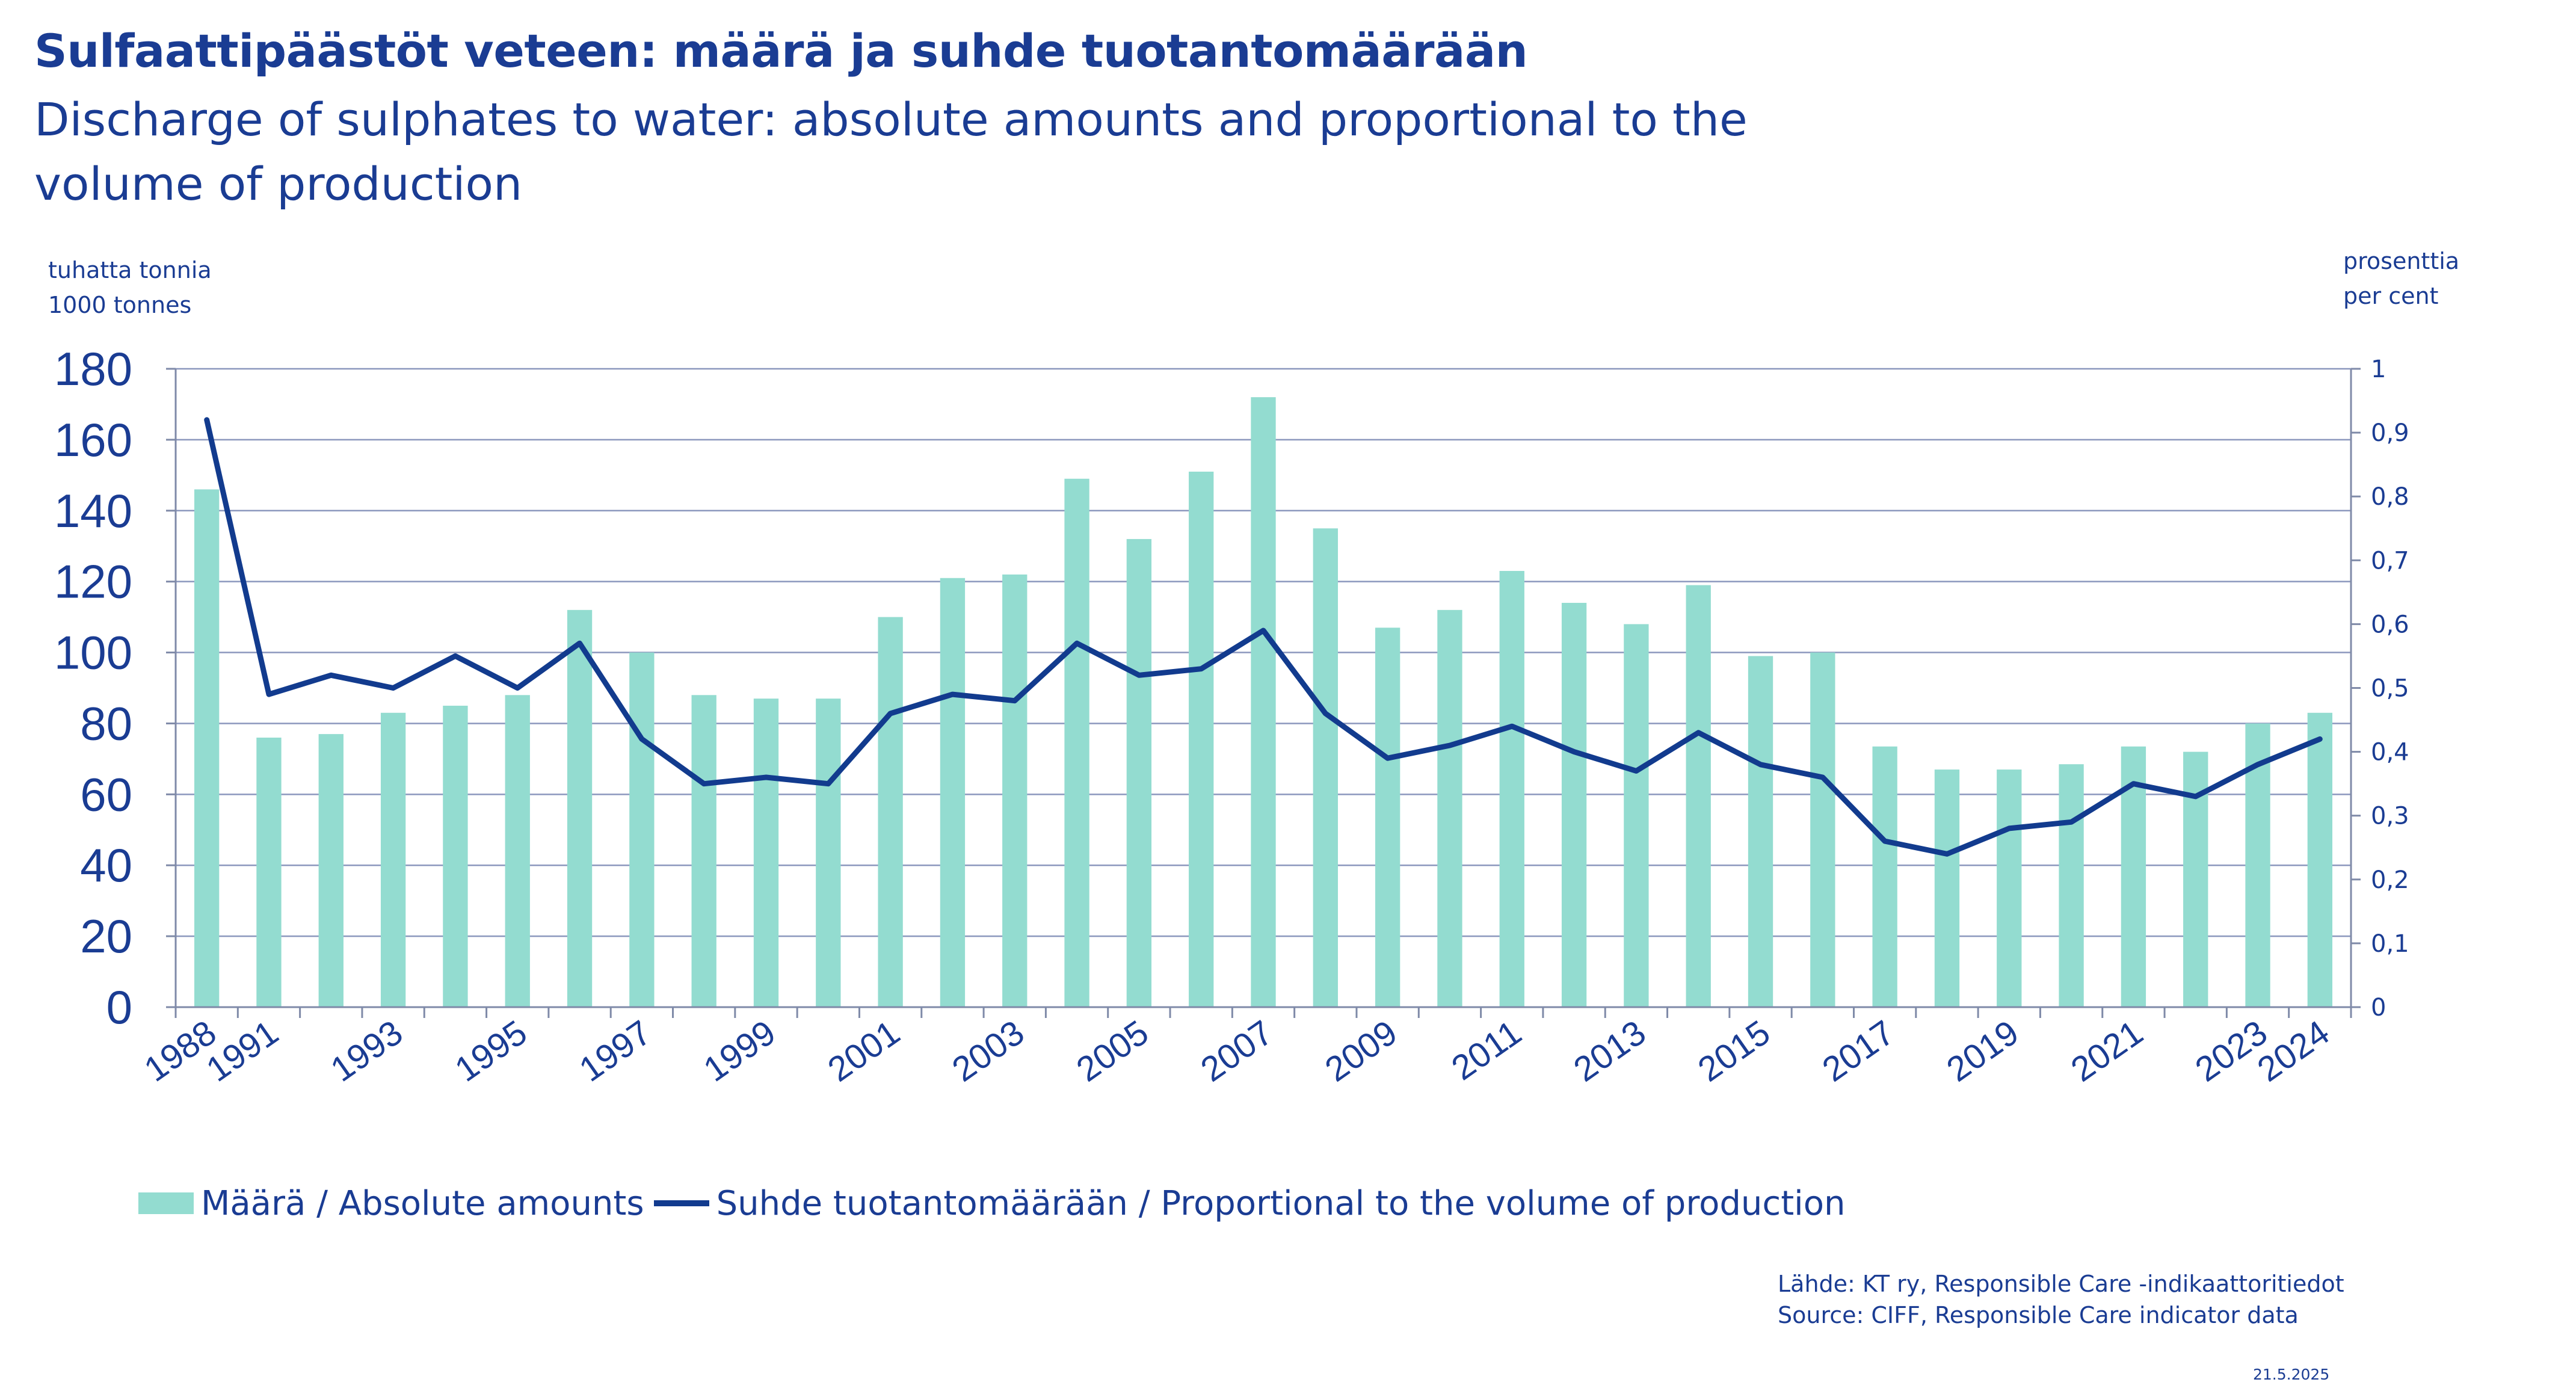  I want to click on right-tick-label: 0,1, so click(2390, 944).